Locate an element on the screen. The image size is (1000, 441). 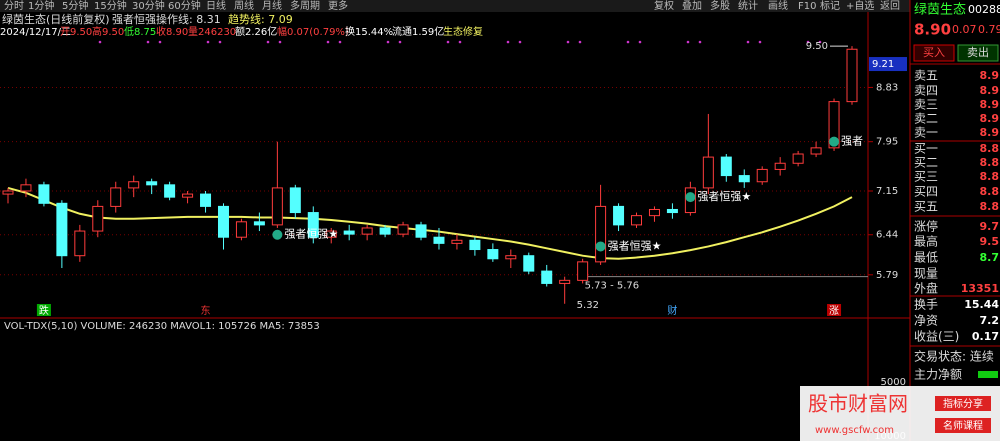
toolbar-item: 复权 is located at coordinates (664, 6).